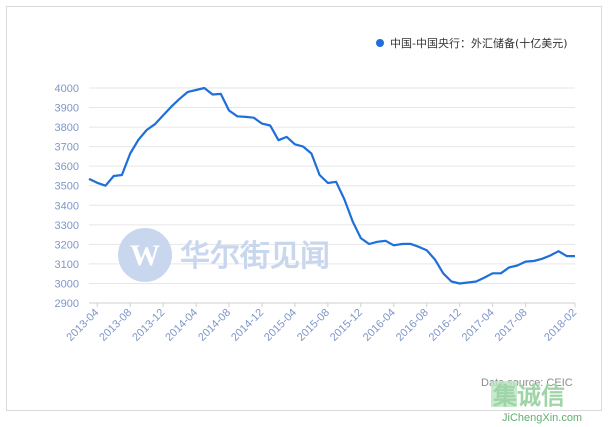 This screenshot has height=427, width=608. What do you see at coordinates (528, 396) in the screenshot?
I see `badge-text: 集诚信` at bounding box center [528, 396].